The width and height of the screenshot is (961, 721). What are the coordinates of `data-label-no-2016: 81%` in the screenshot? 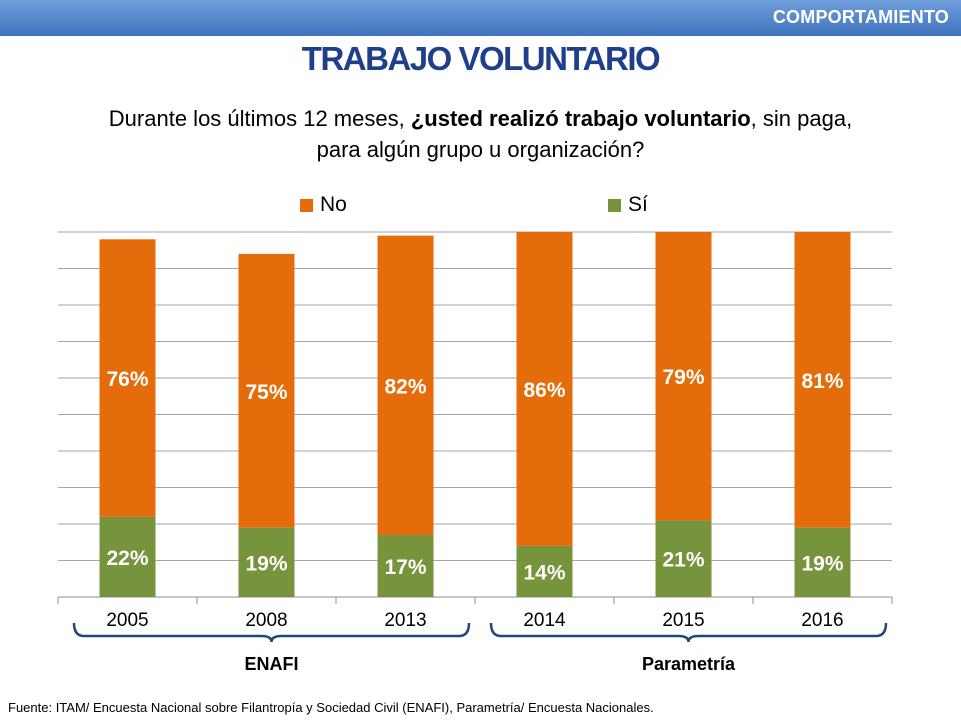 It's located at (822, 381).